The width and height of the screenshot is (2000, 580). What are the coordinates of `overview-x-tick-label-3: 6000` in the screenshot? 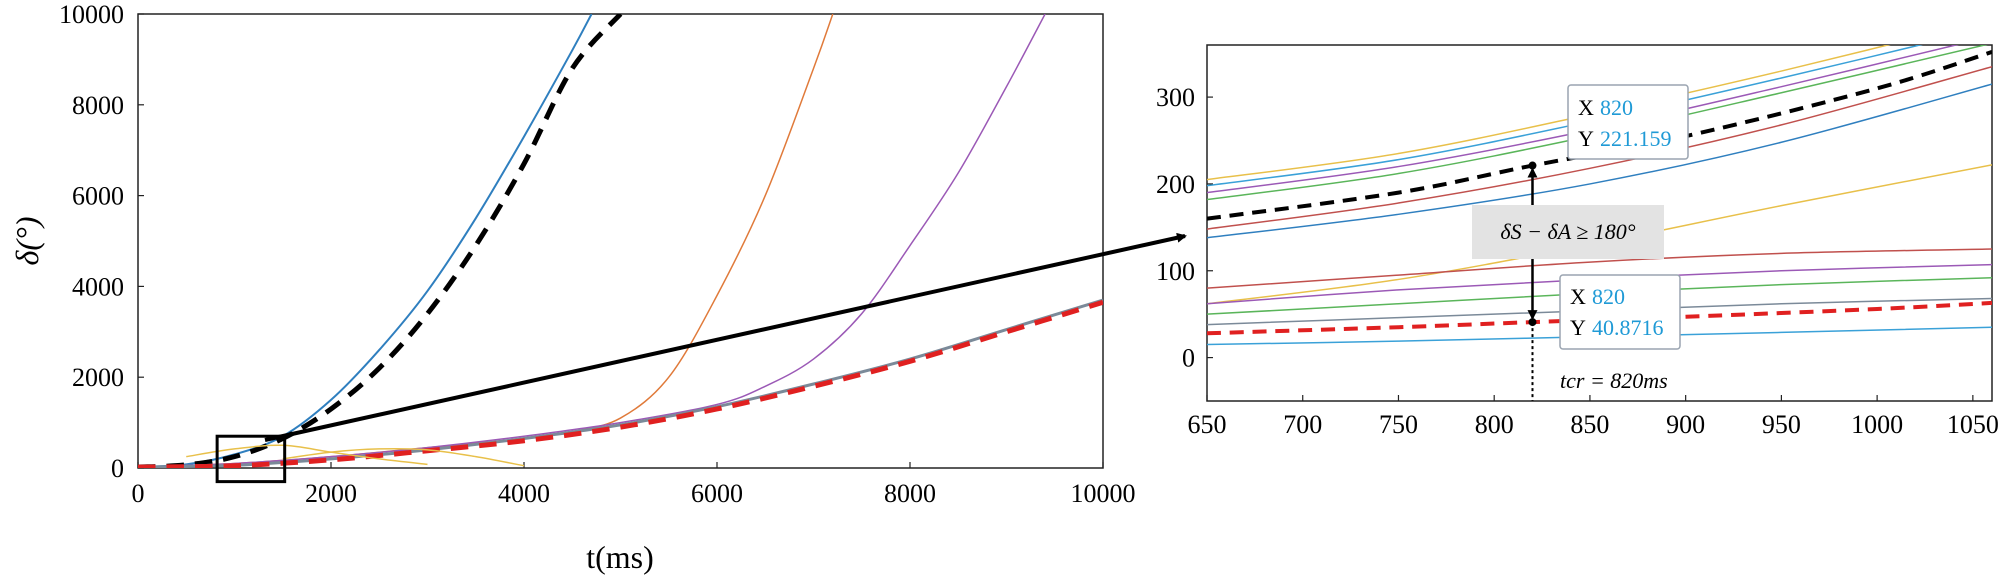 It's located at (717, 493).